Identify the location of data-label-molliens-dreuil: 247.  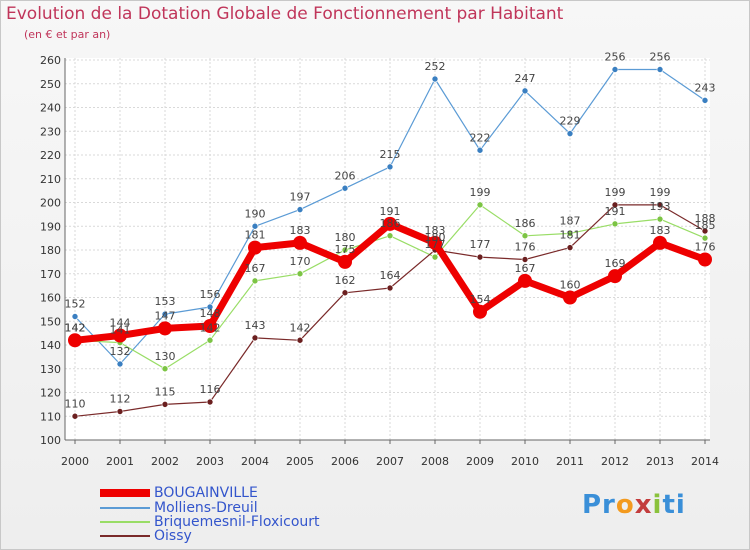
(525, 78).